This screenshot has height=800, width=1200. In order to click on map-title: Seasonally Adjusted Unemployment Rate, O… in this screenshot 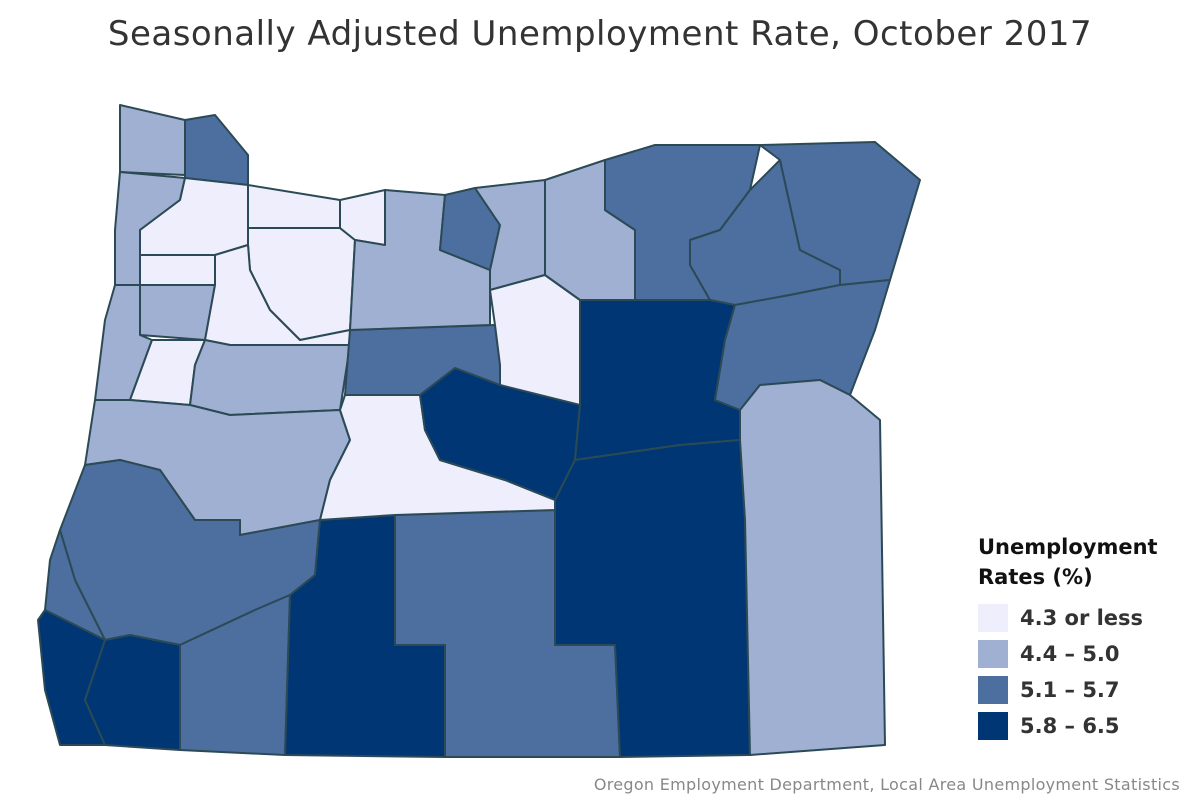, I will do `click(600, 34)`.